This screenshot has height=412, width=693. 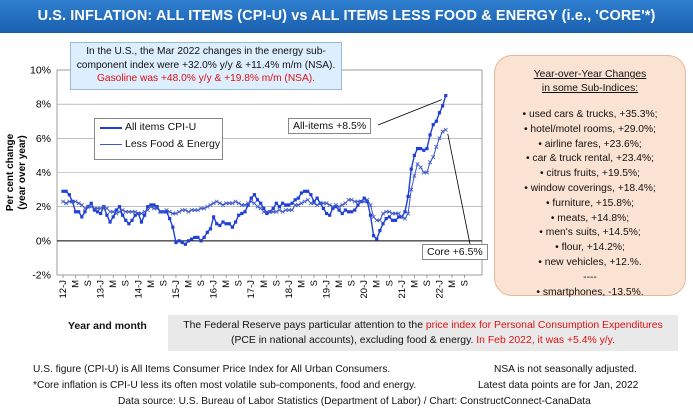 What do you see at coordinates (111, 128) in the screenshot?
I see `legend-swatch-cpi` at bounding box center [111, 128].